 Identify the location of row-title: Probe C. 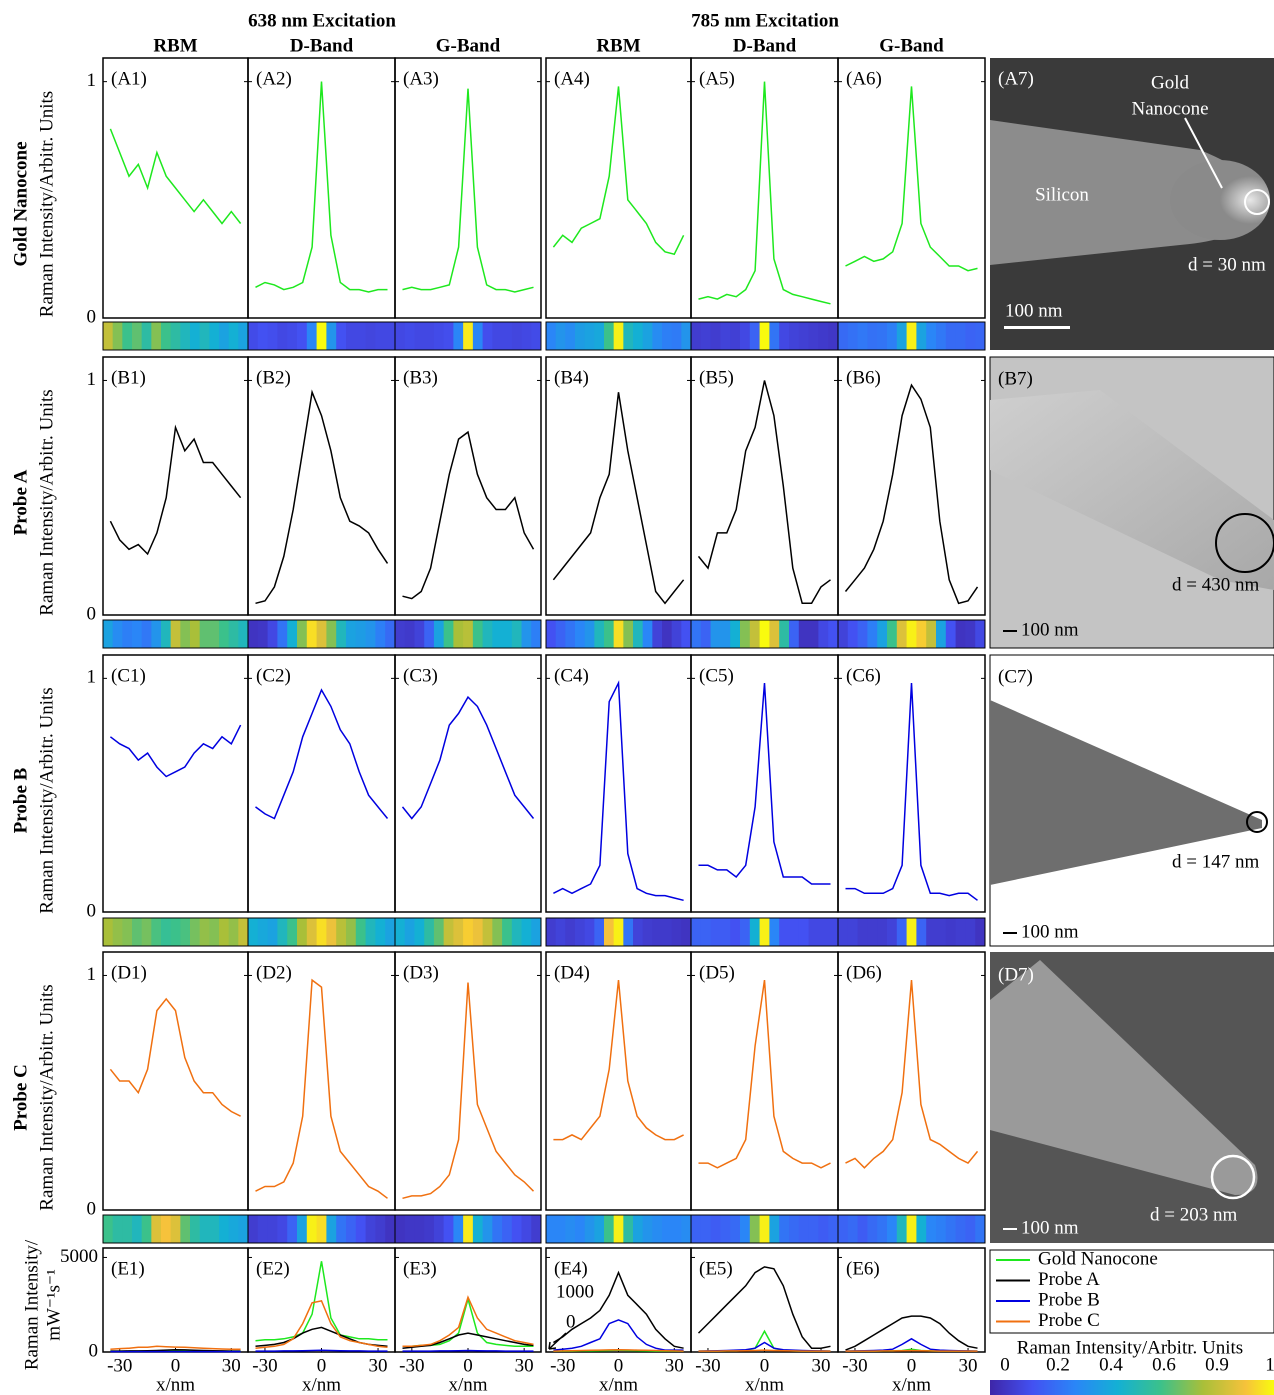
(20, 1097).